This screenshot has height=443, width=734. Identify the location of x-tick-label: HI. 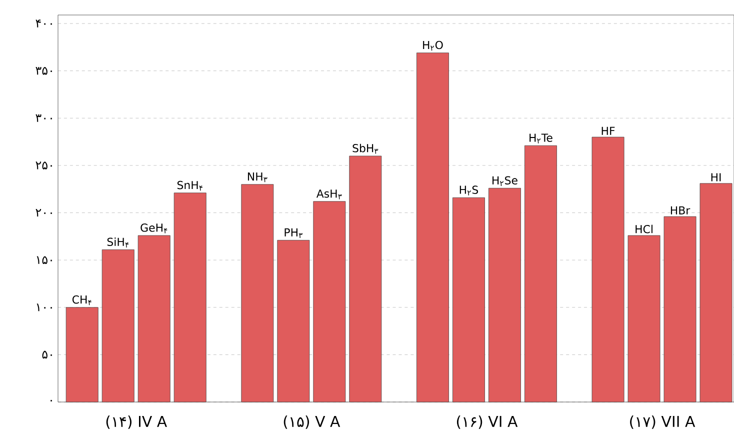
(716, 177).